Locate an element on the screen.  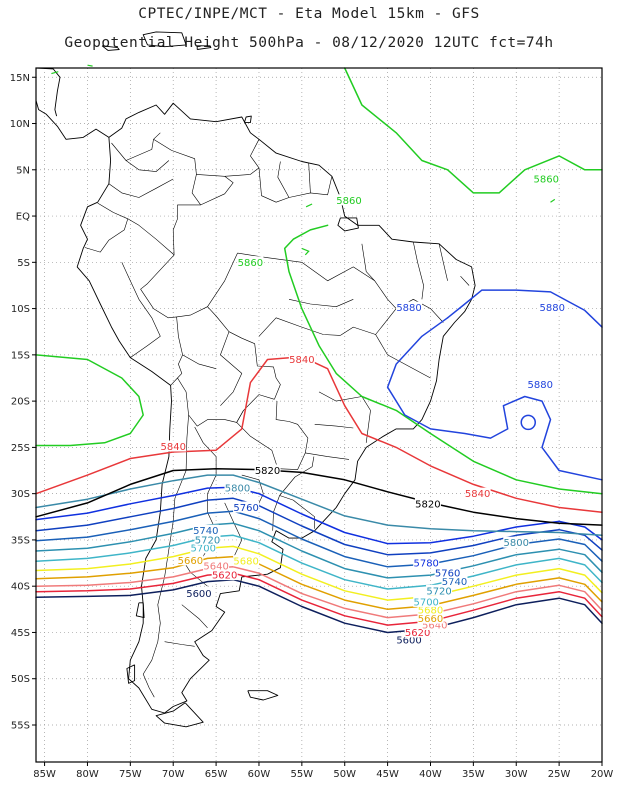
lon-label: 60W is located at coordinates (259, 774).